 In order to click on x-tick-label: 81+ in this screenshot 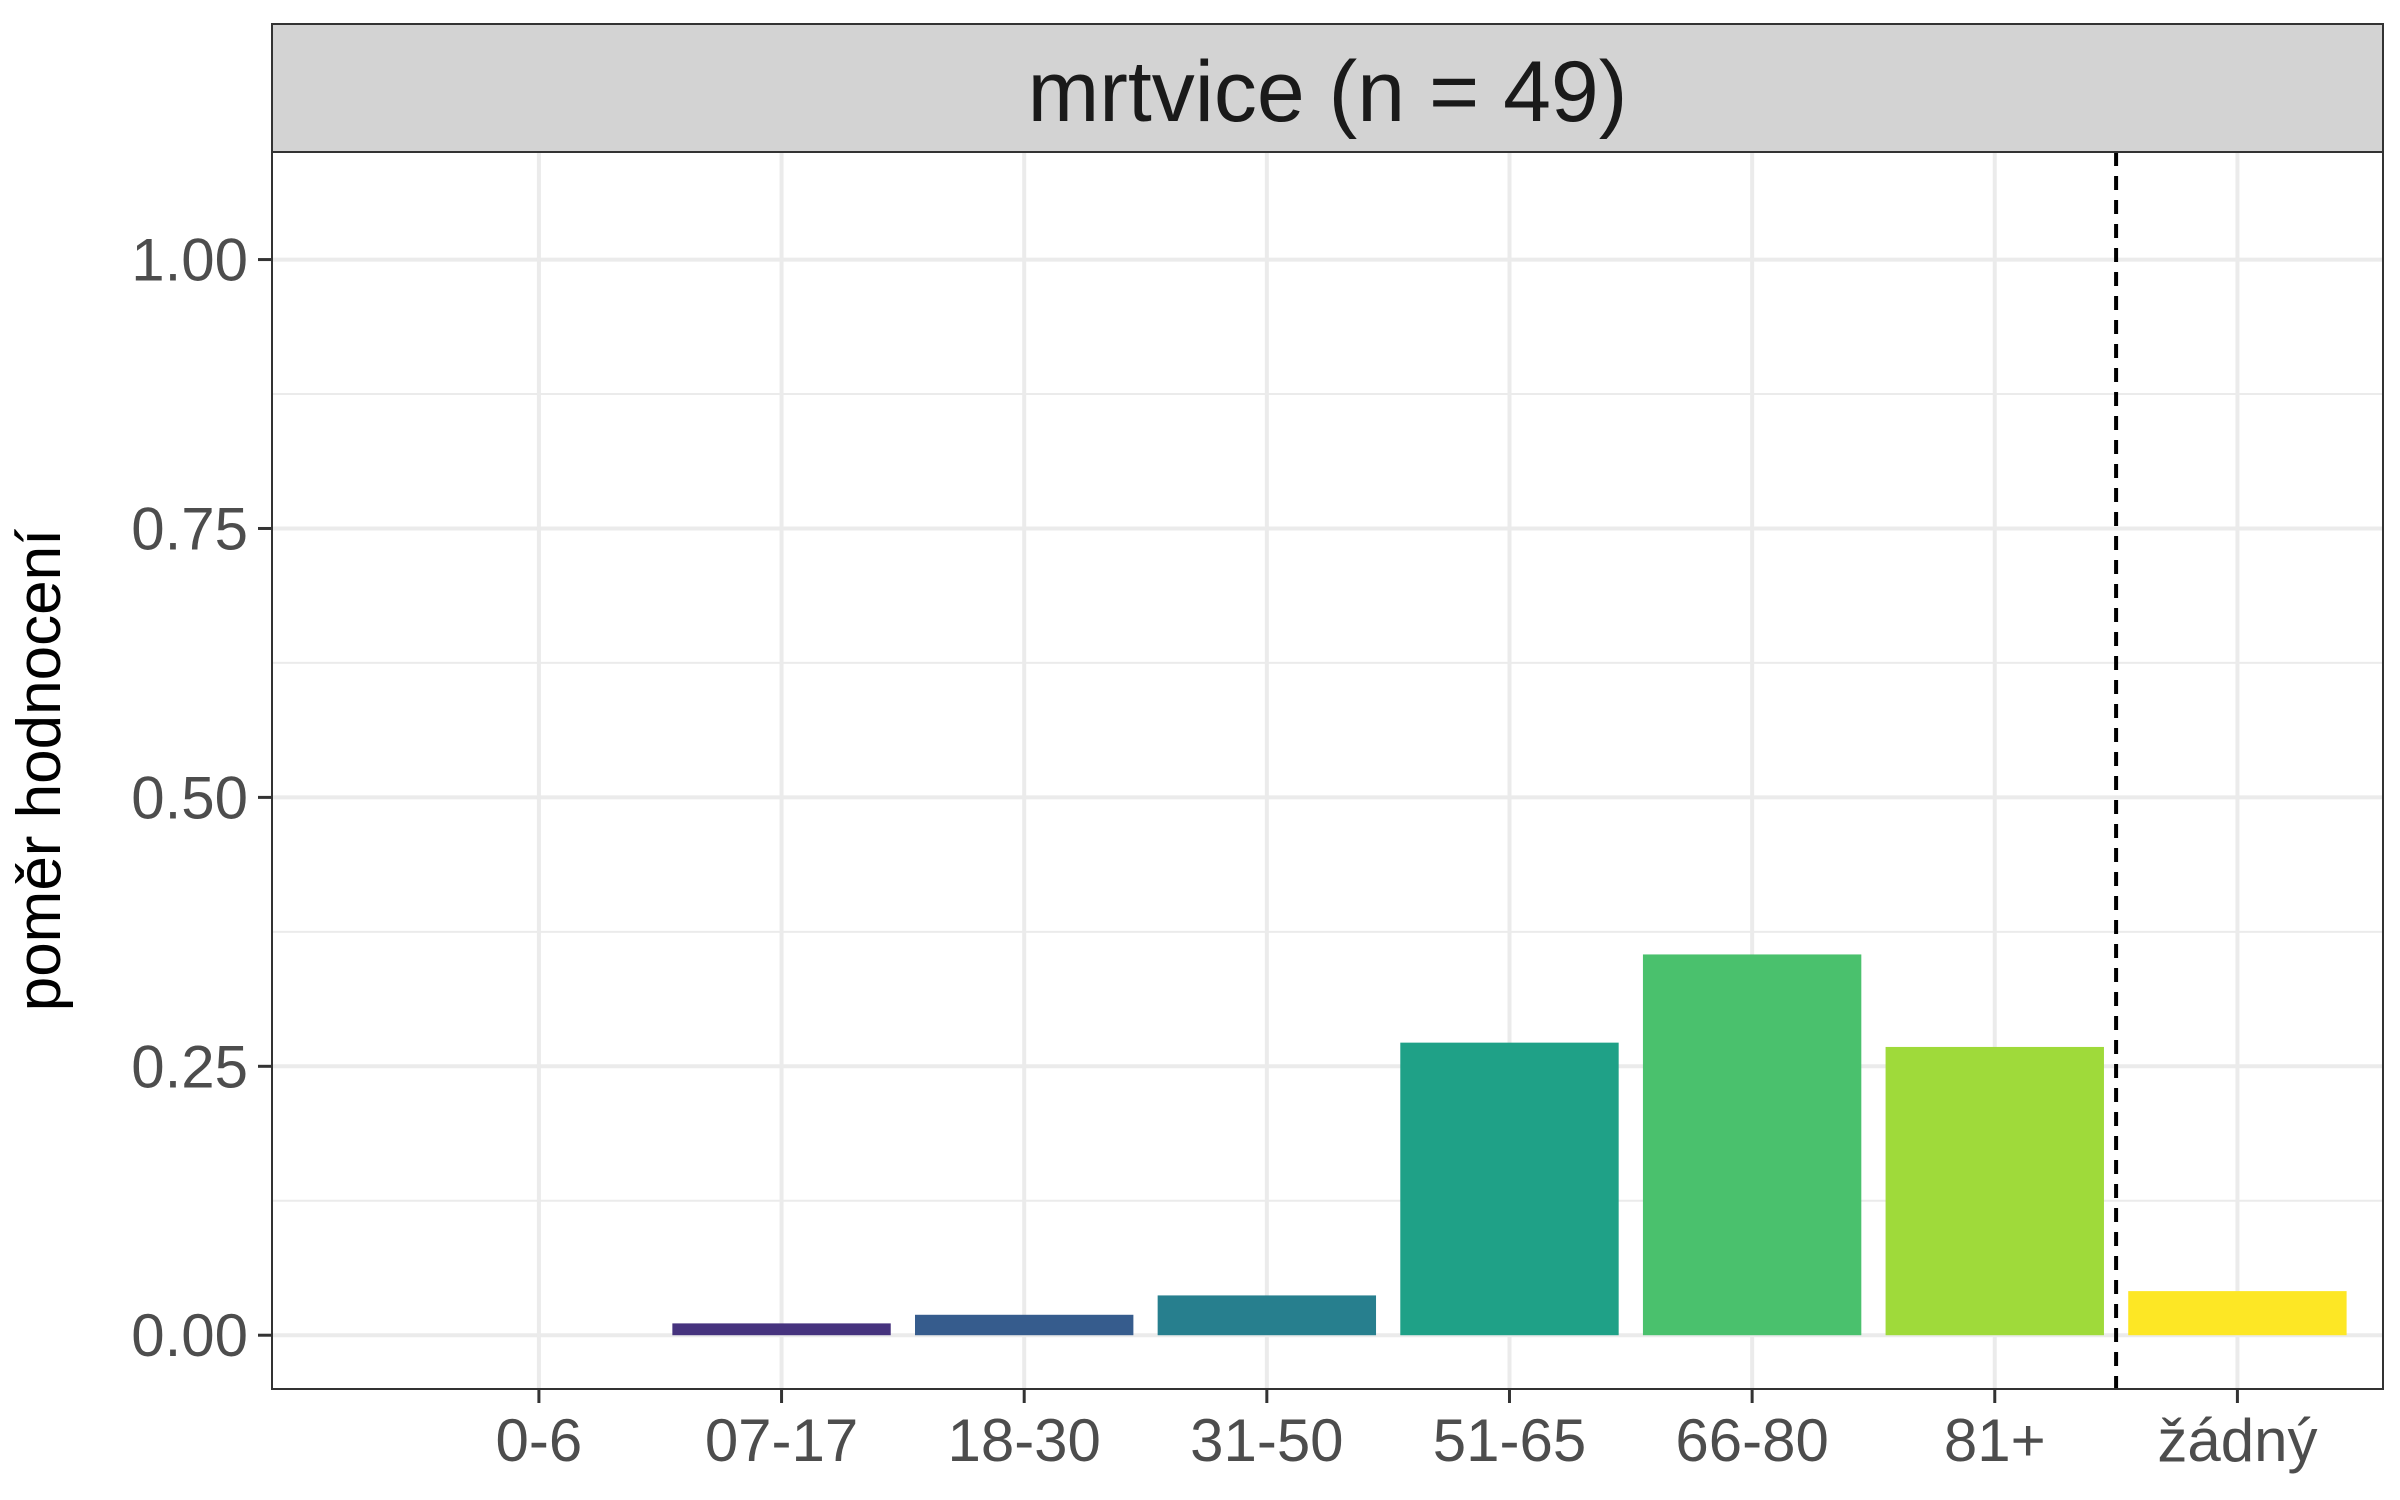, I will do `click(1995, 1440)`.